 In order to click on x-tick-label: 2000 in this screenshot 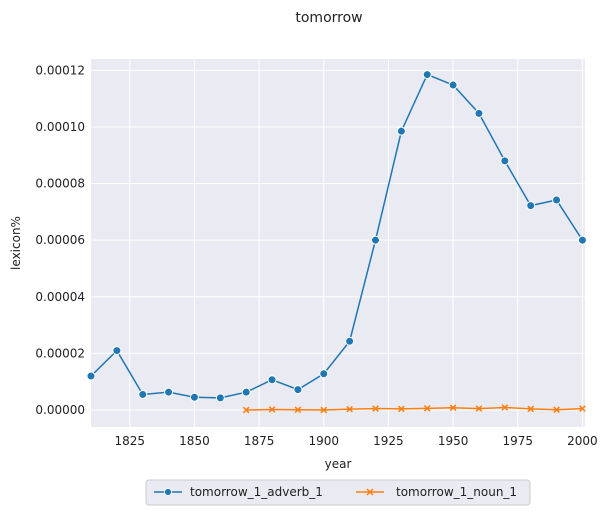, I will do `click(582, 441)`.